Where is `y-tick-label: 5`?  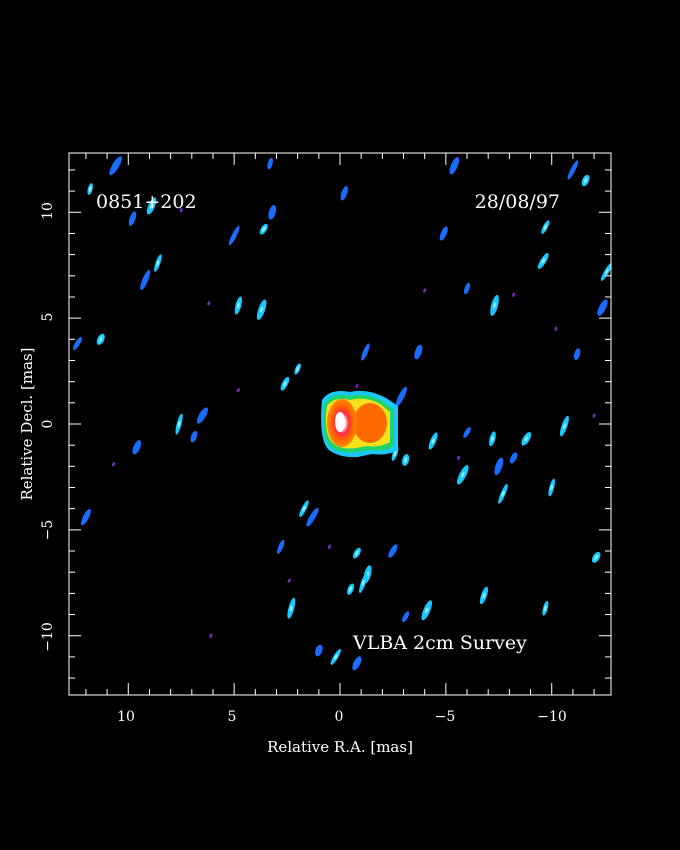 y-tick-label: 5 is located at coordinates (48, 317).